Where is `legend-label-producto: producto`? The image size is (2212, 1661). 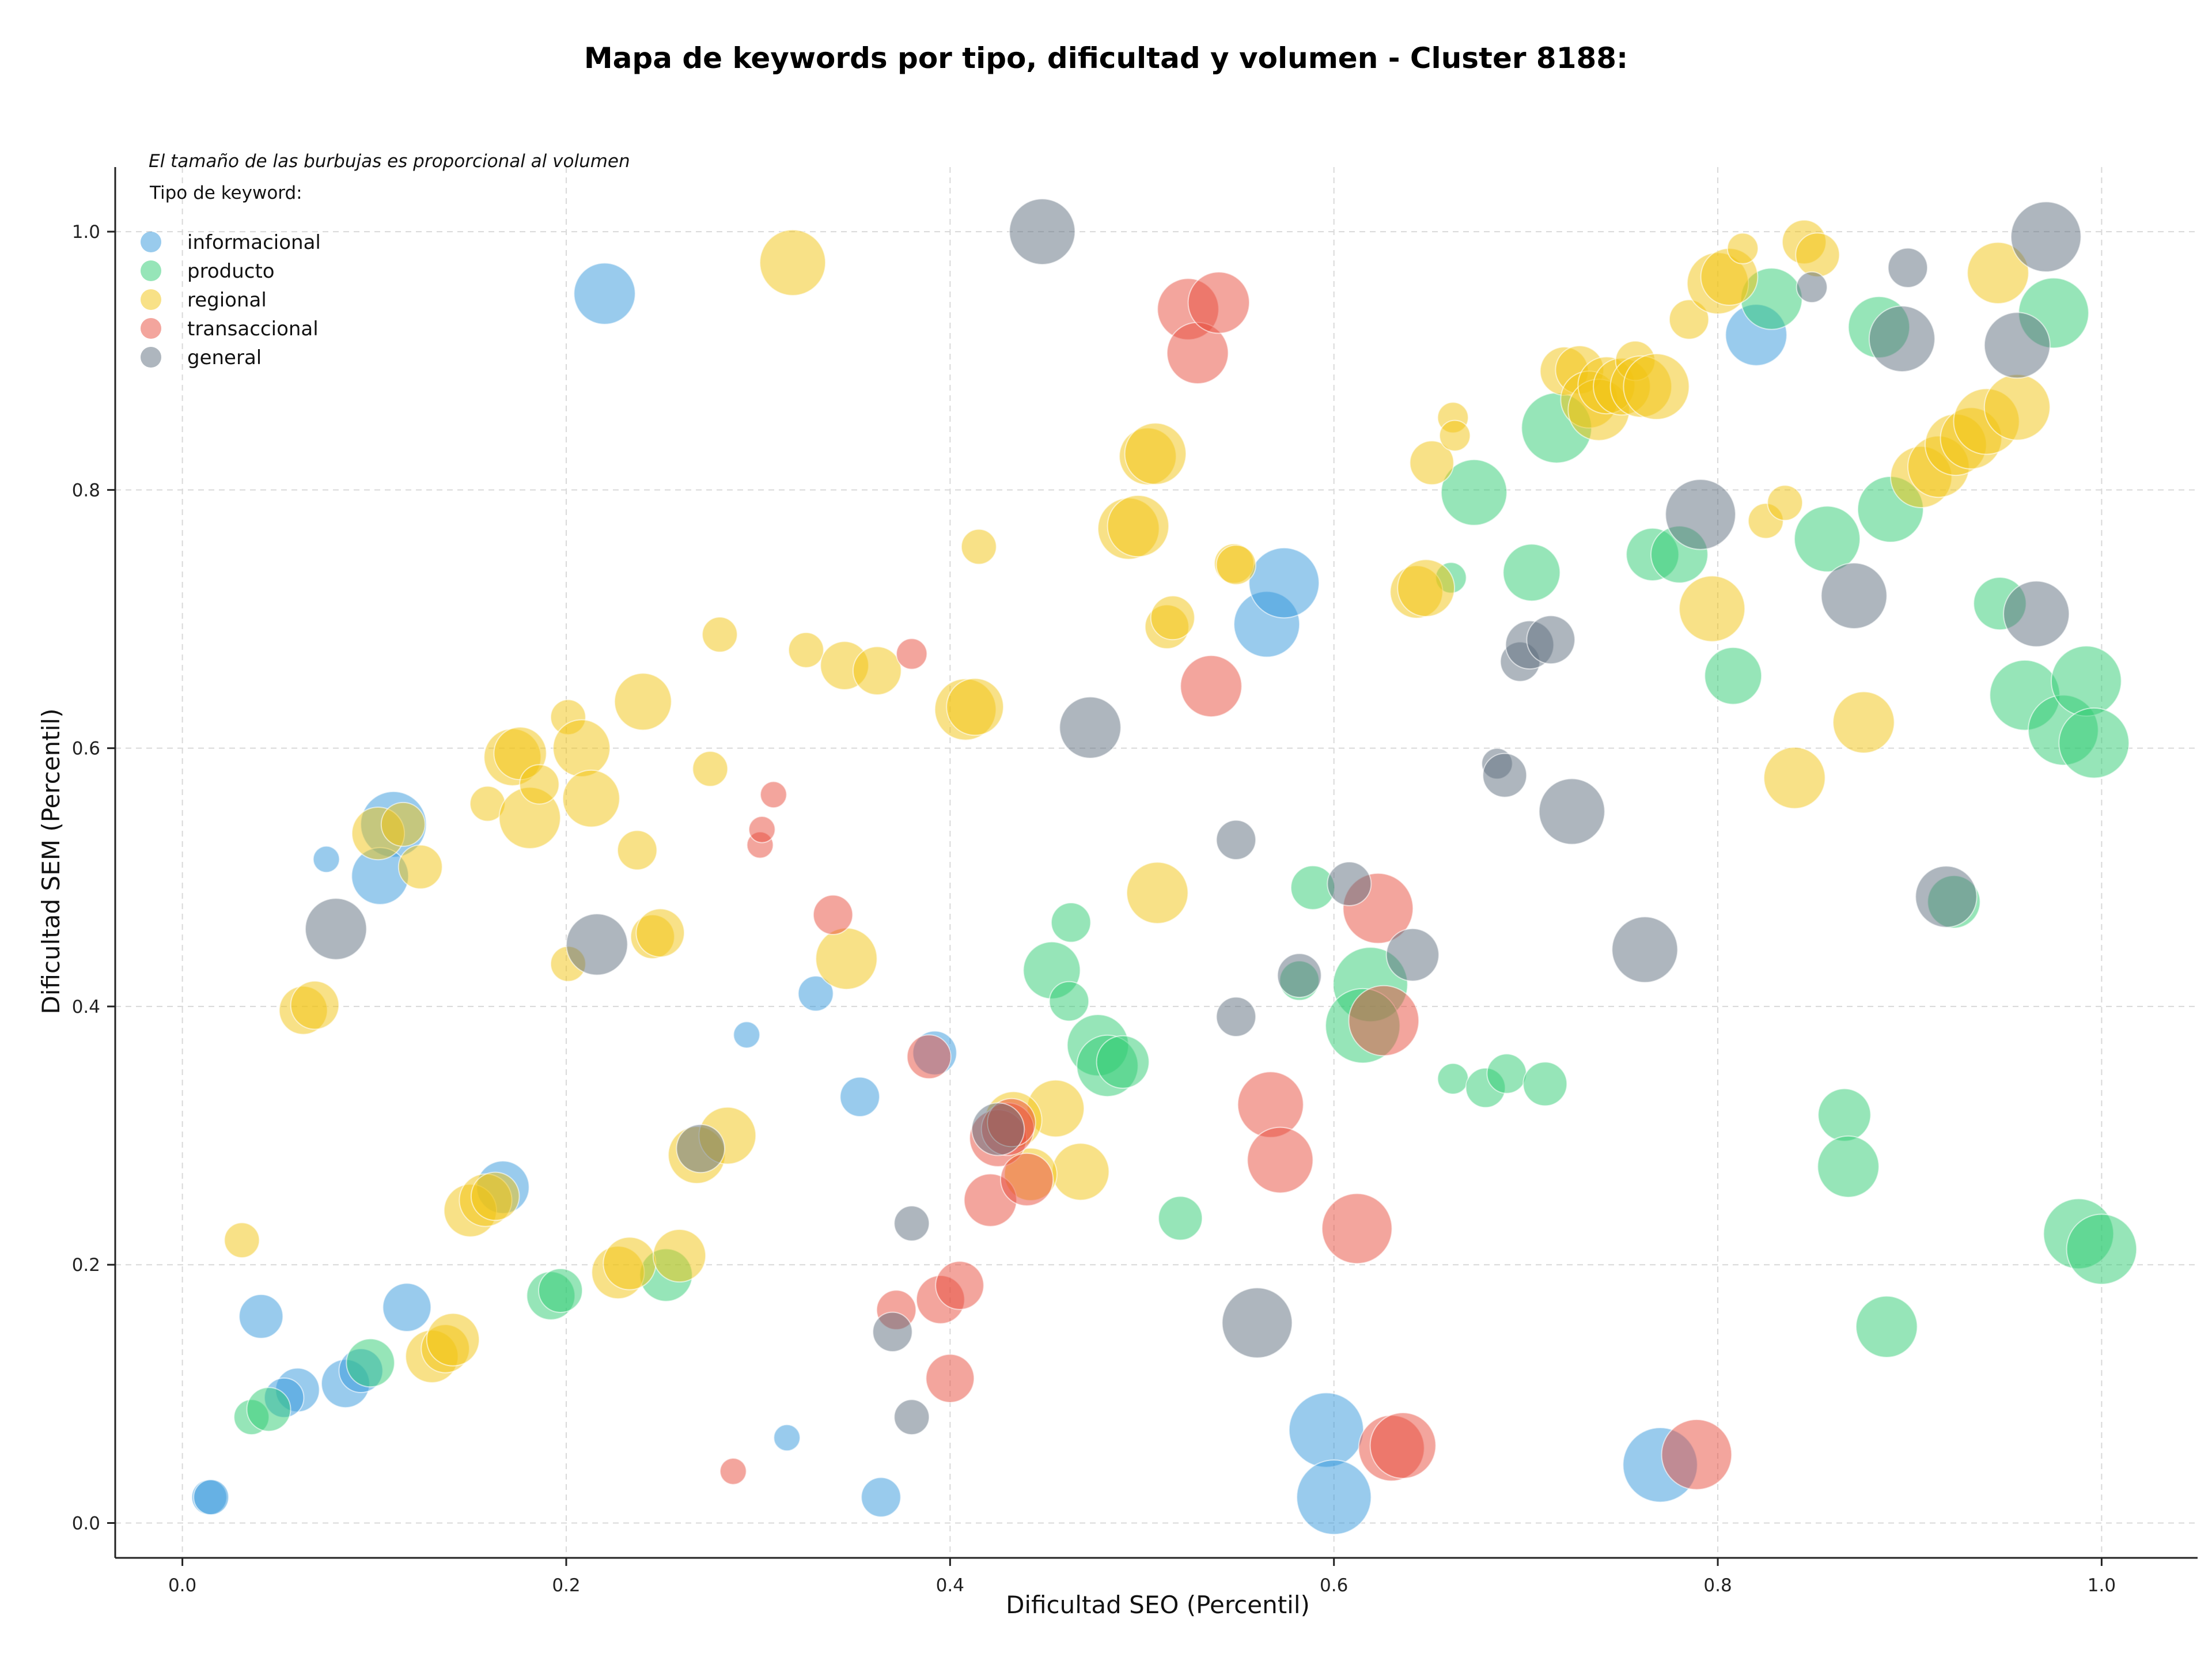 legend-label-producto: producto is located at coordinates (231, 271).